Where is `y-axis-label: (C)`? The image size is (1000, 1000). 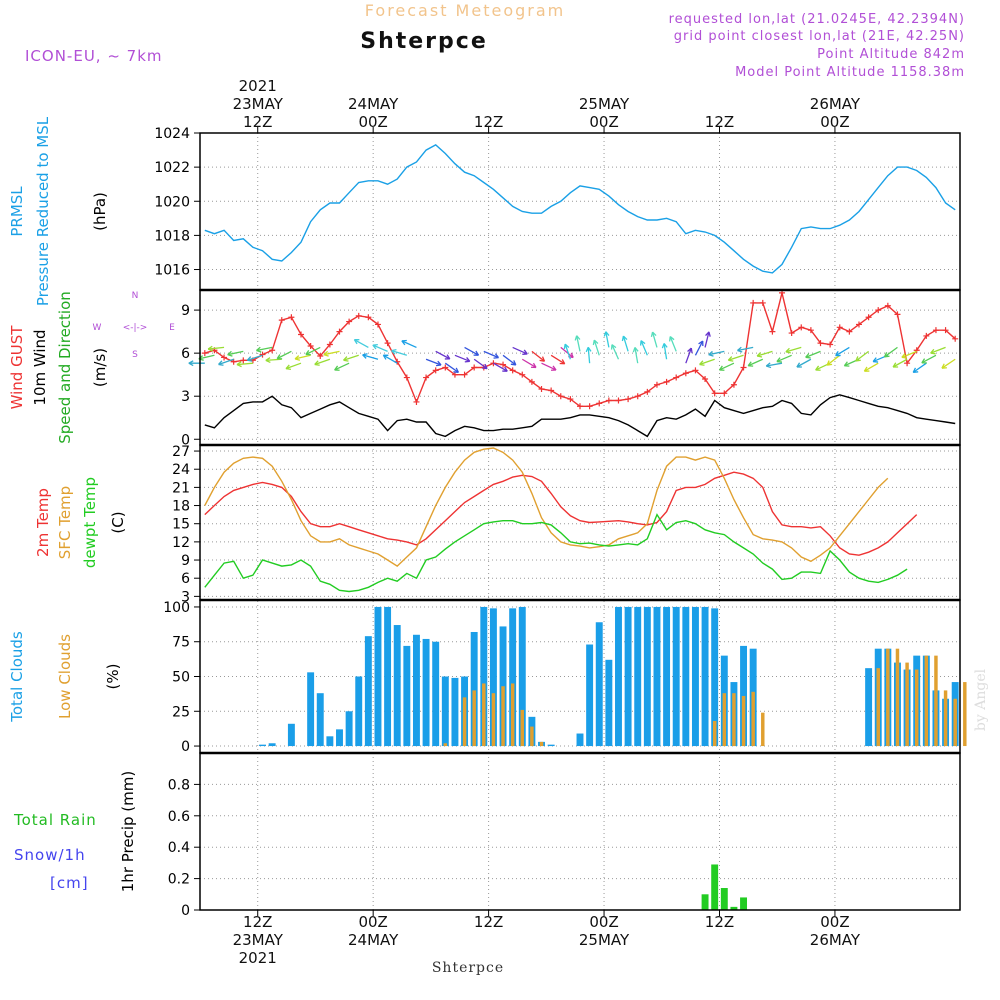 y-axis-label: (C) is located at coordinates (118, 522).